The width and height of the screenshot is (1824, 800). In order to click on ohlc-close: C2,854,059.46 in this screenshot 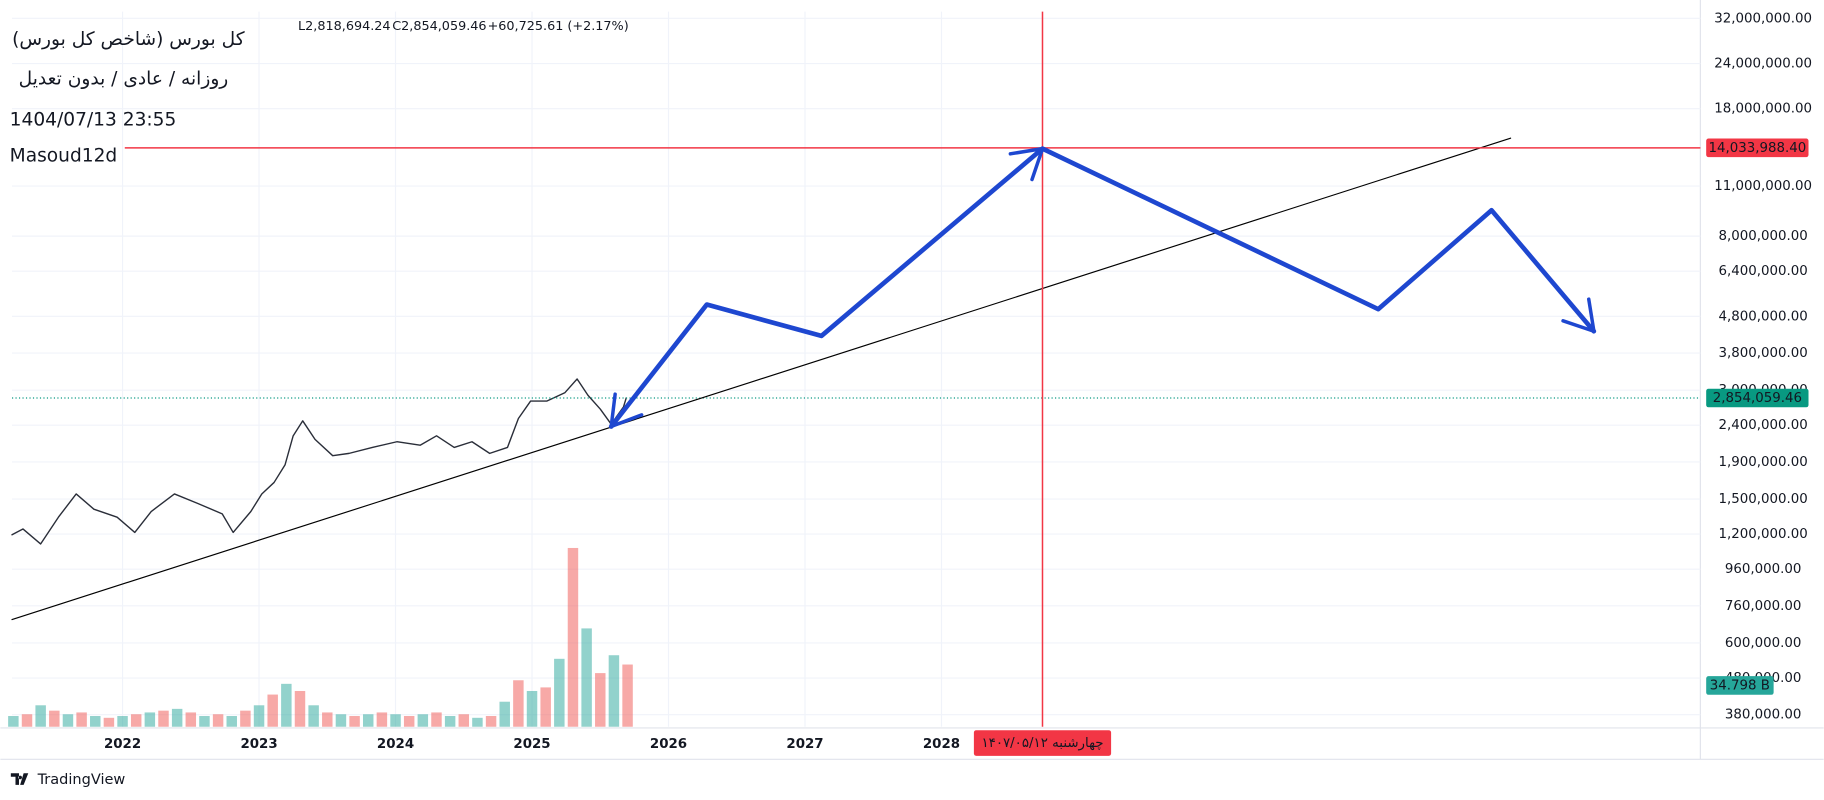, I will do `click(439, 26)`.